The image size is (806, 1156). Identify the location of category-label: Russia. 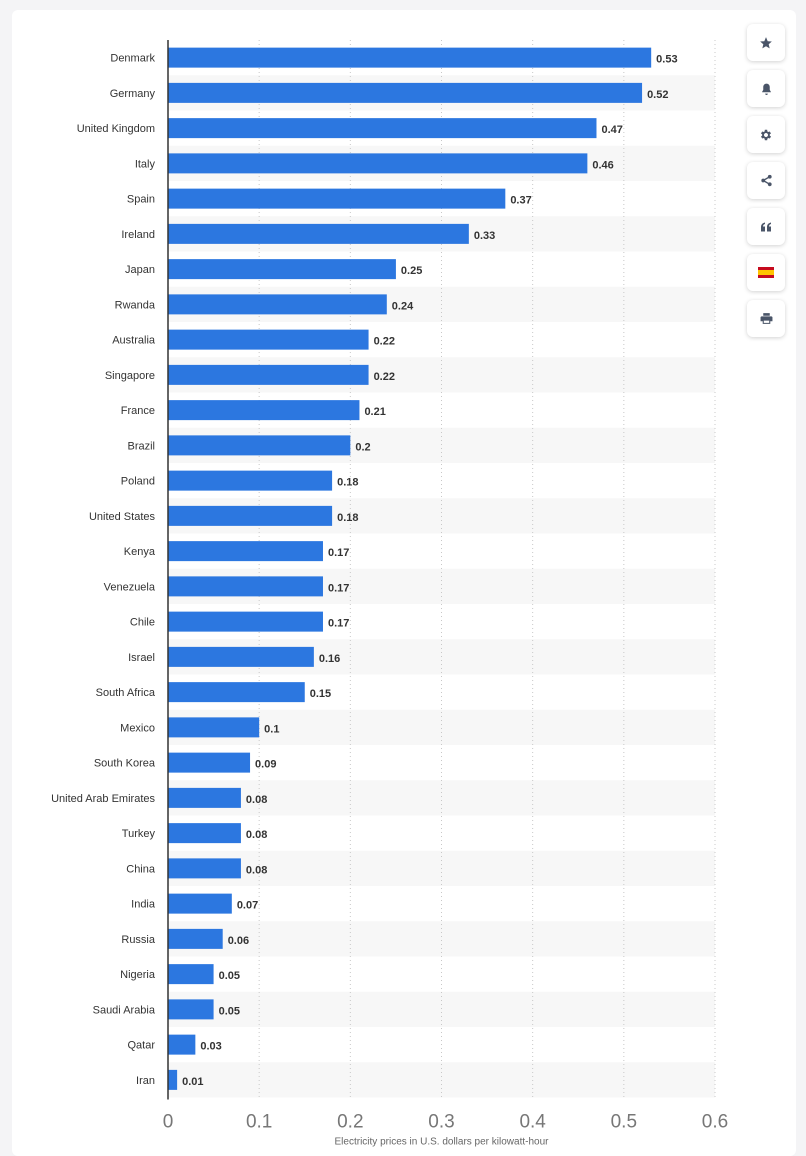
(138, 940).